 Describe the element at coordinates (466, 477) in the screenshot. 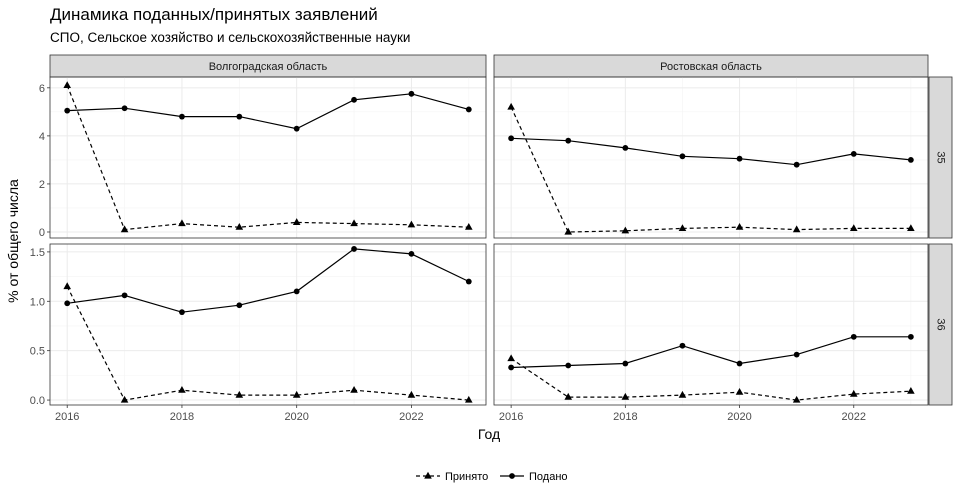

I see `legend-label: Принято` at that location.